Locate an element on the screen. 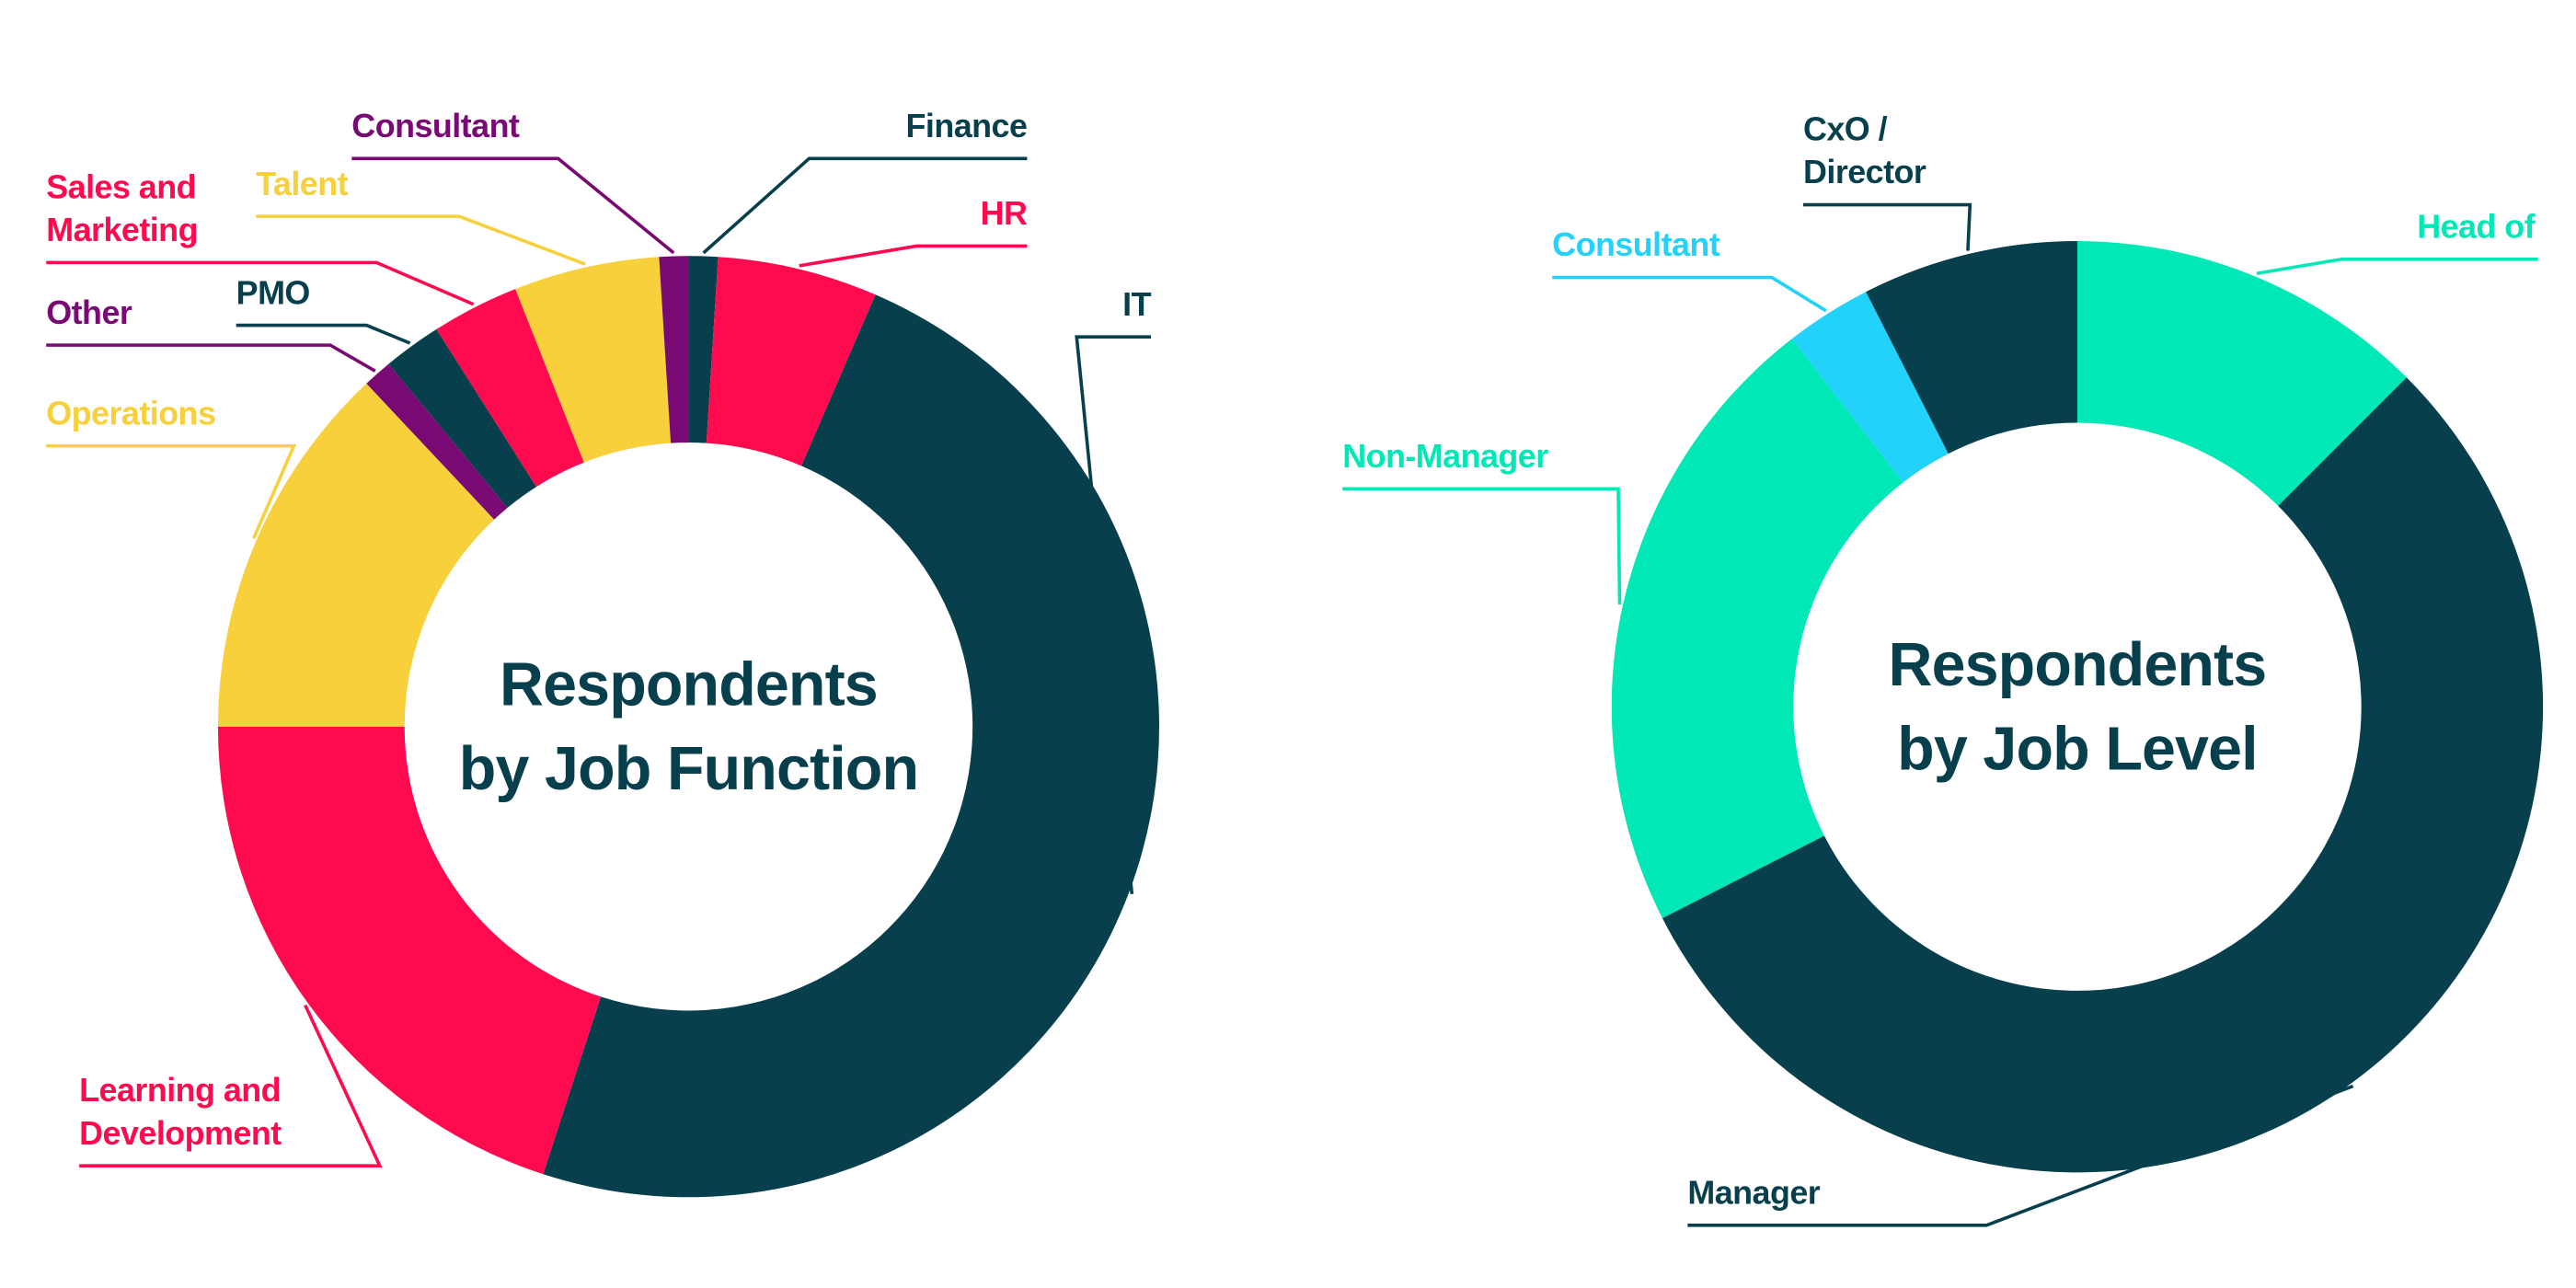  segment-label: Operations is located at coordinates (131, 414).